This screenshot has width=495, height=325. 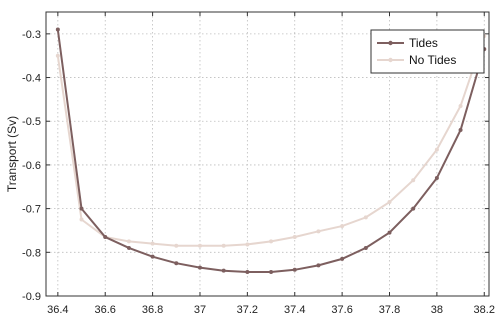 What do you see at coordinates (390, 60) in the screenshot?
I see `legend-marker-no-tides` at bounding box center [390, 60].